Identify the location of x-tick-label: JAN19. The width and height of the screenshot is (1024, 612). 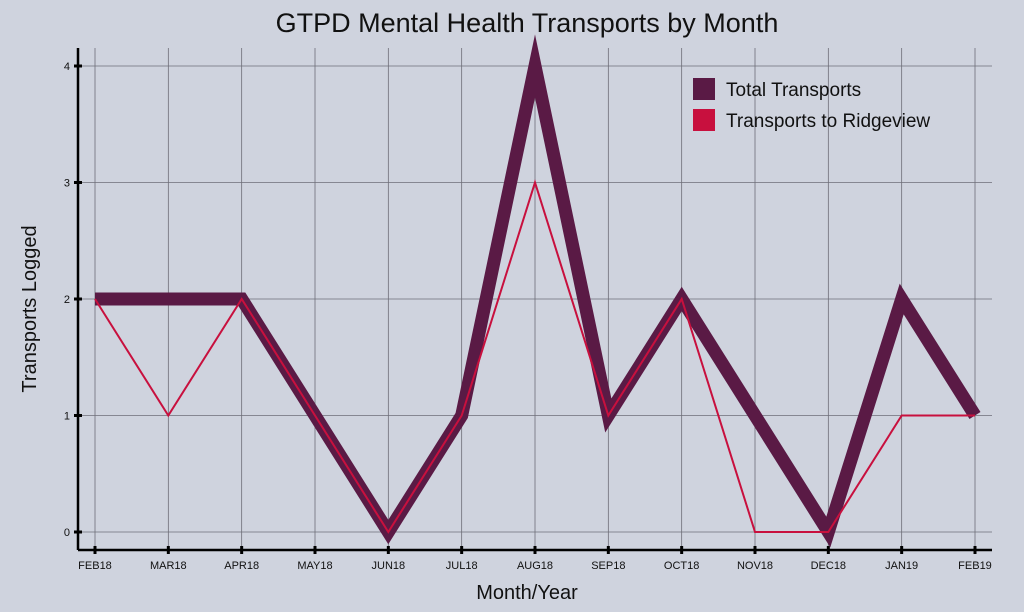
(901, 566).